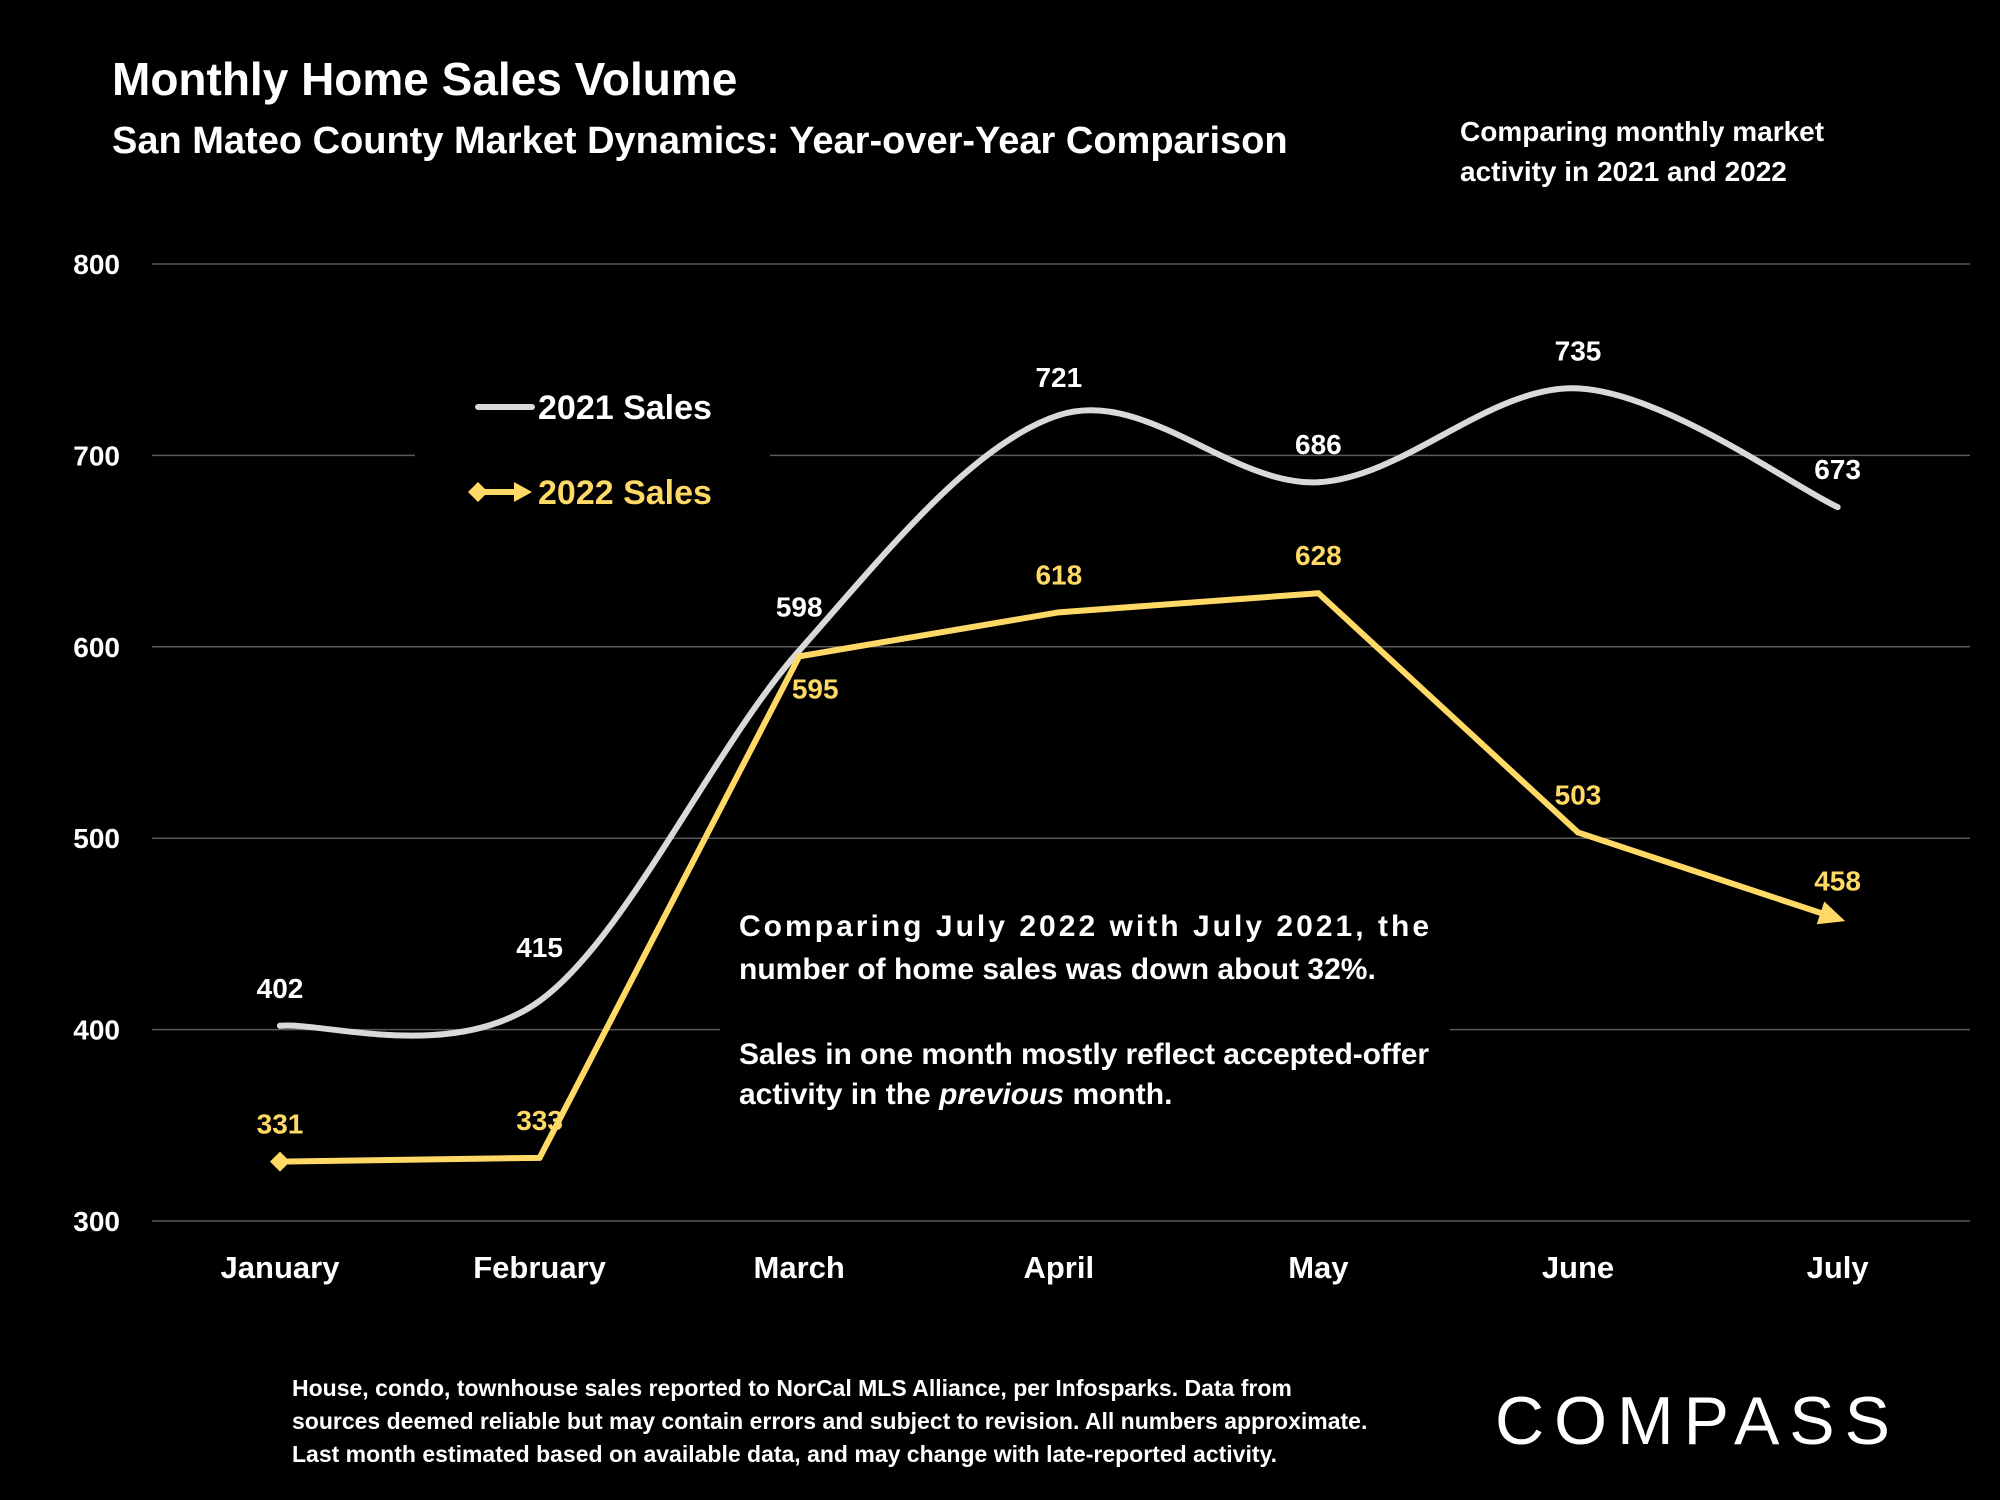  What do you see at coordinates (96, 264) in the screenshot?
I see `y-tick-label: 800` at bounding box center [96, 264].